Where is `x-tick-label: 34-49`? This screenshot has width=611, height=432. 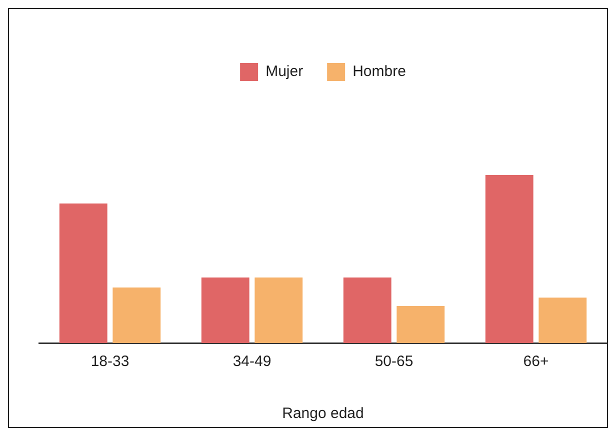
x-tick-label: 34-49 is located at coordinates (252, 361).